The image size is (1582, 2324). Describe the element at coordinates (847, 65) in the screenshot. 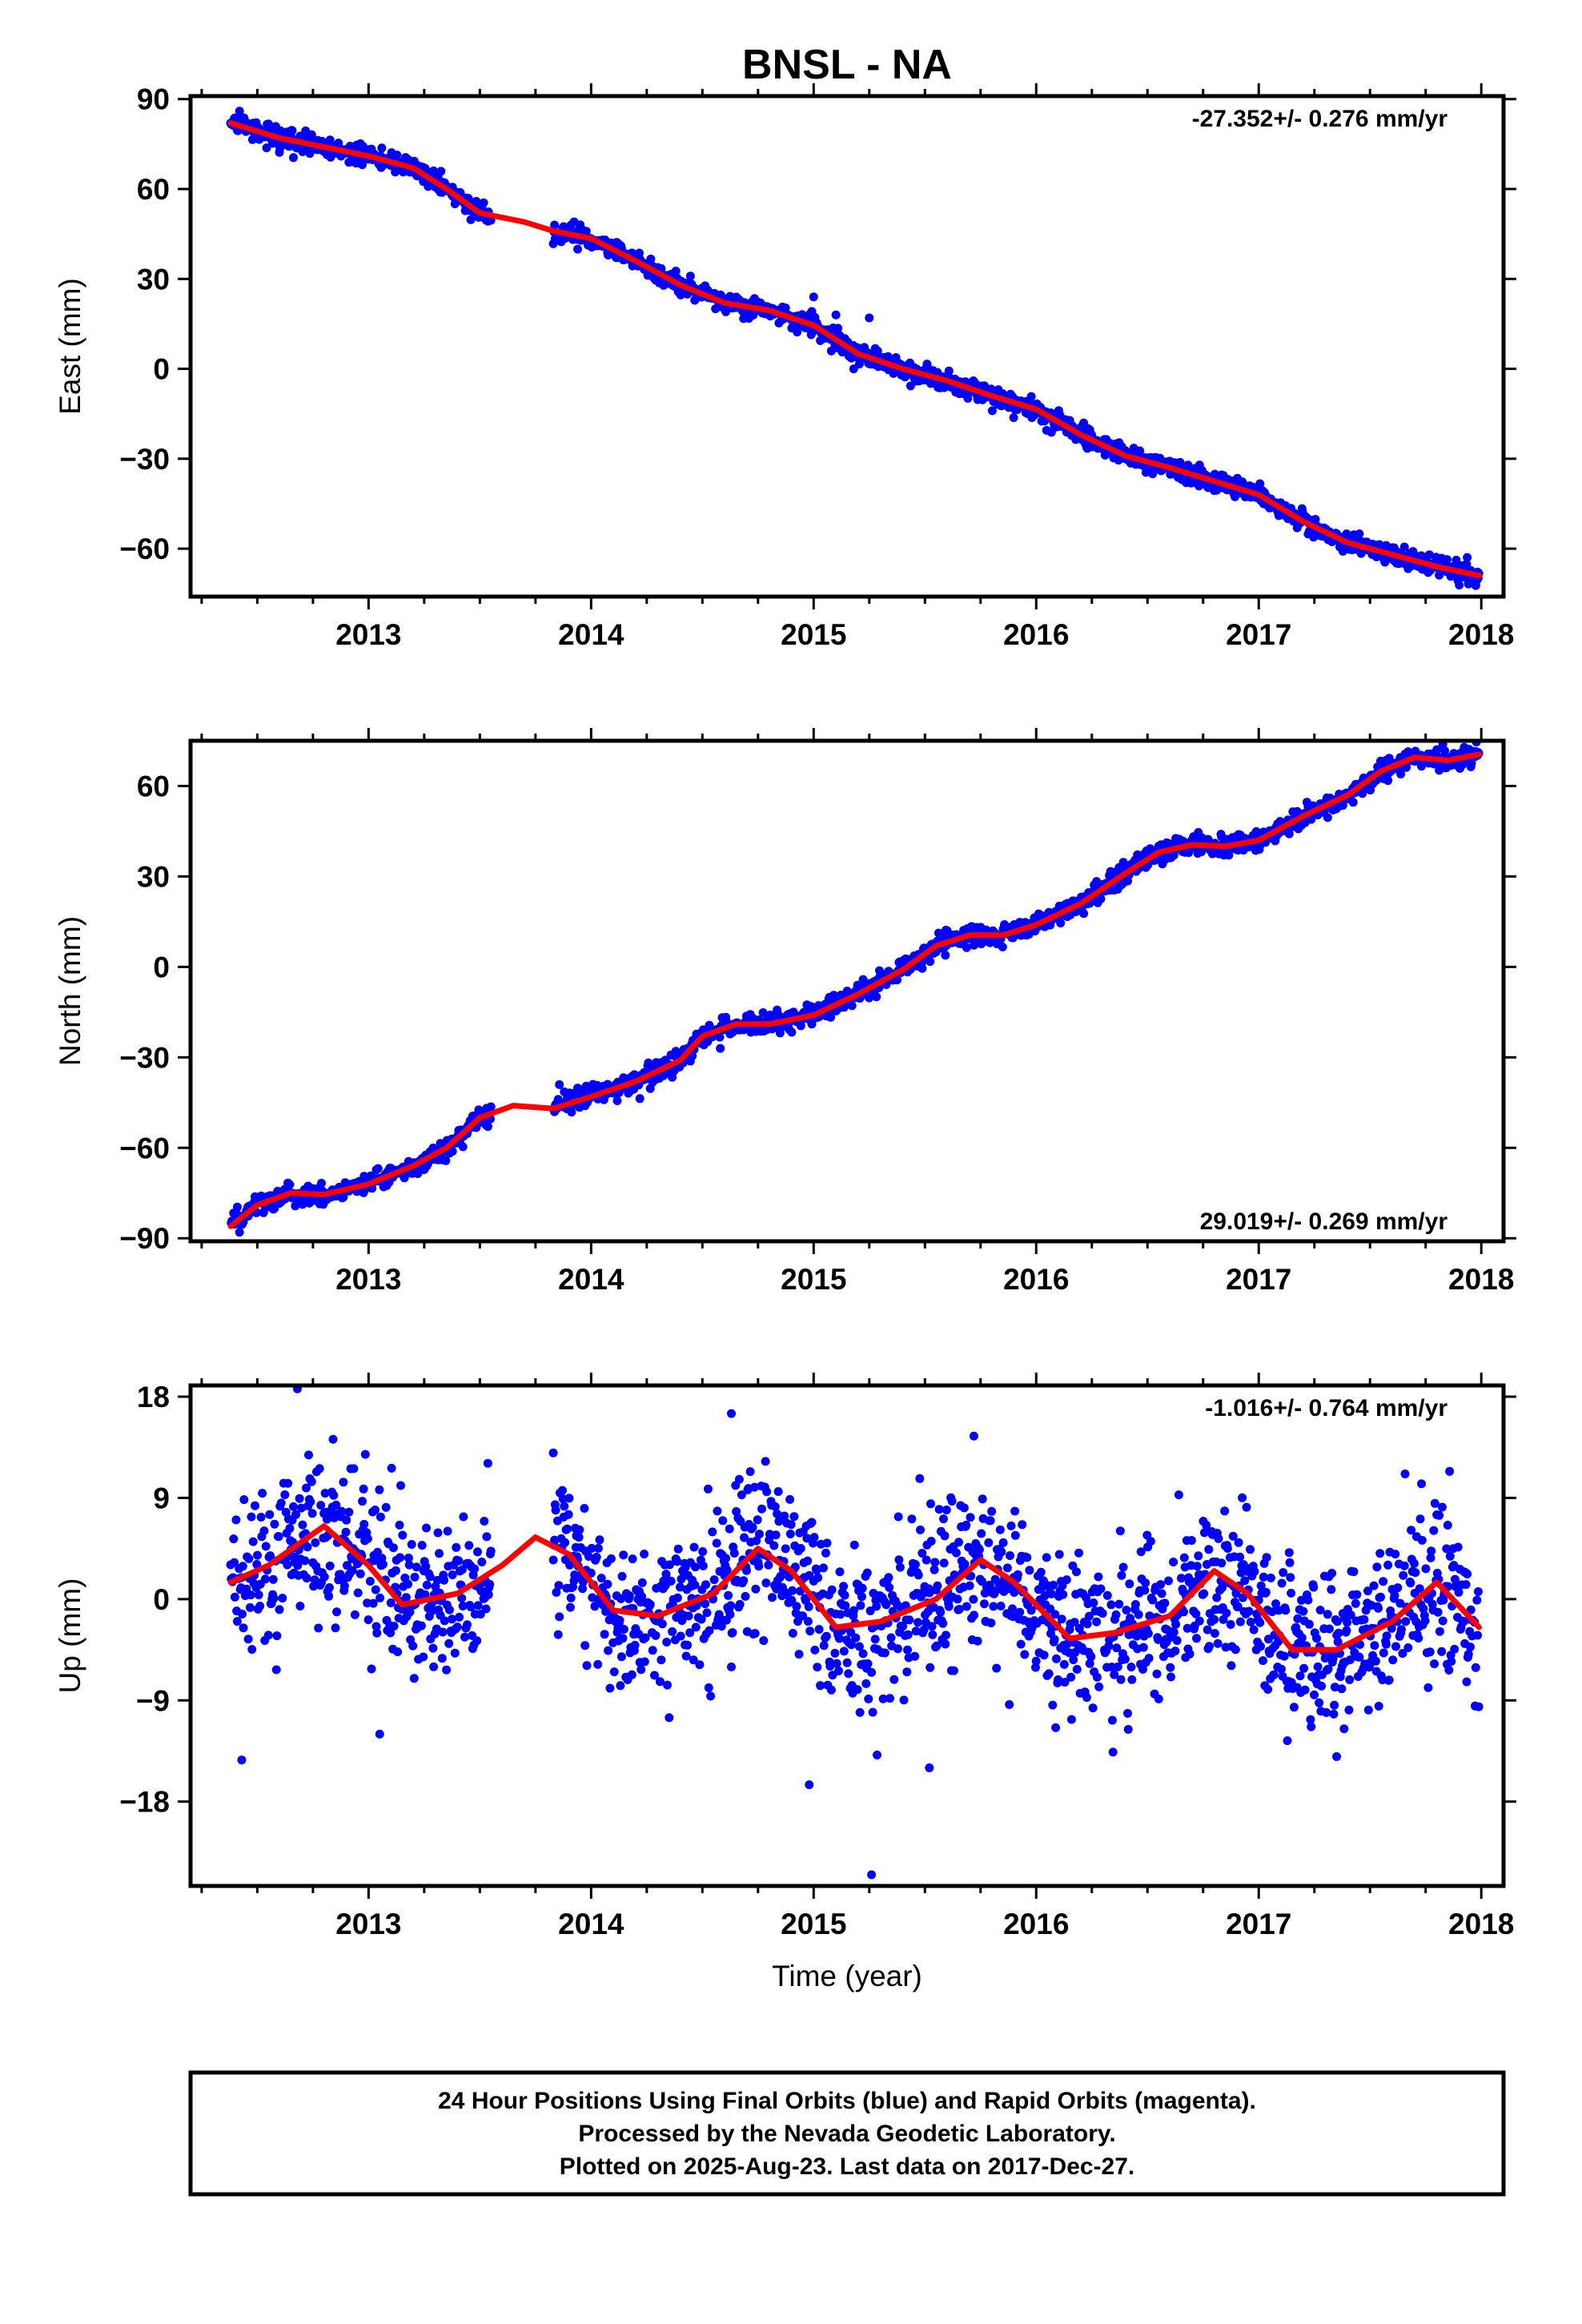

I see `chart-title: BNSL - NA` at that location.